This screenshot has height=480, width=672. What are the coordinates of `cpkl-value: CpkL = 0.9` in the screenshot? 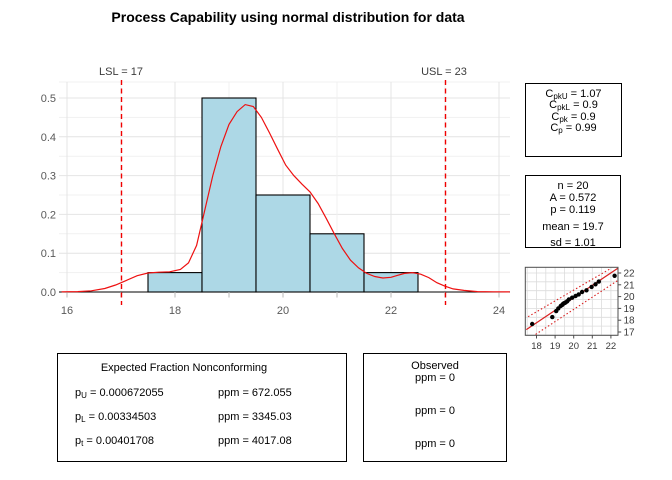 It's located at (573, 106).